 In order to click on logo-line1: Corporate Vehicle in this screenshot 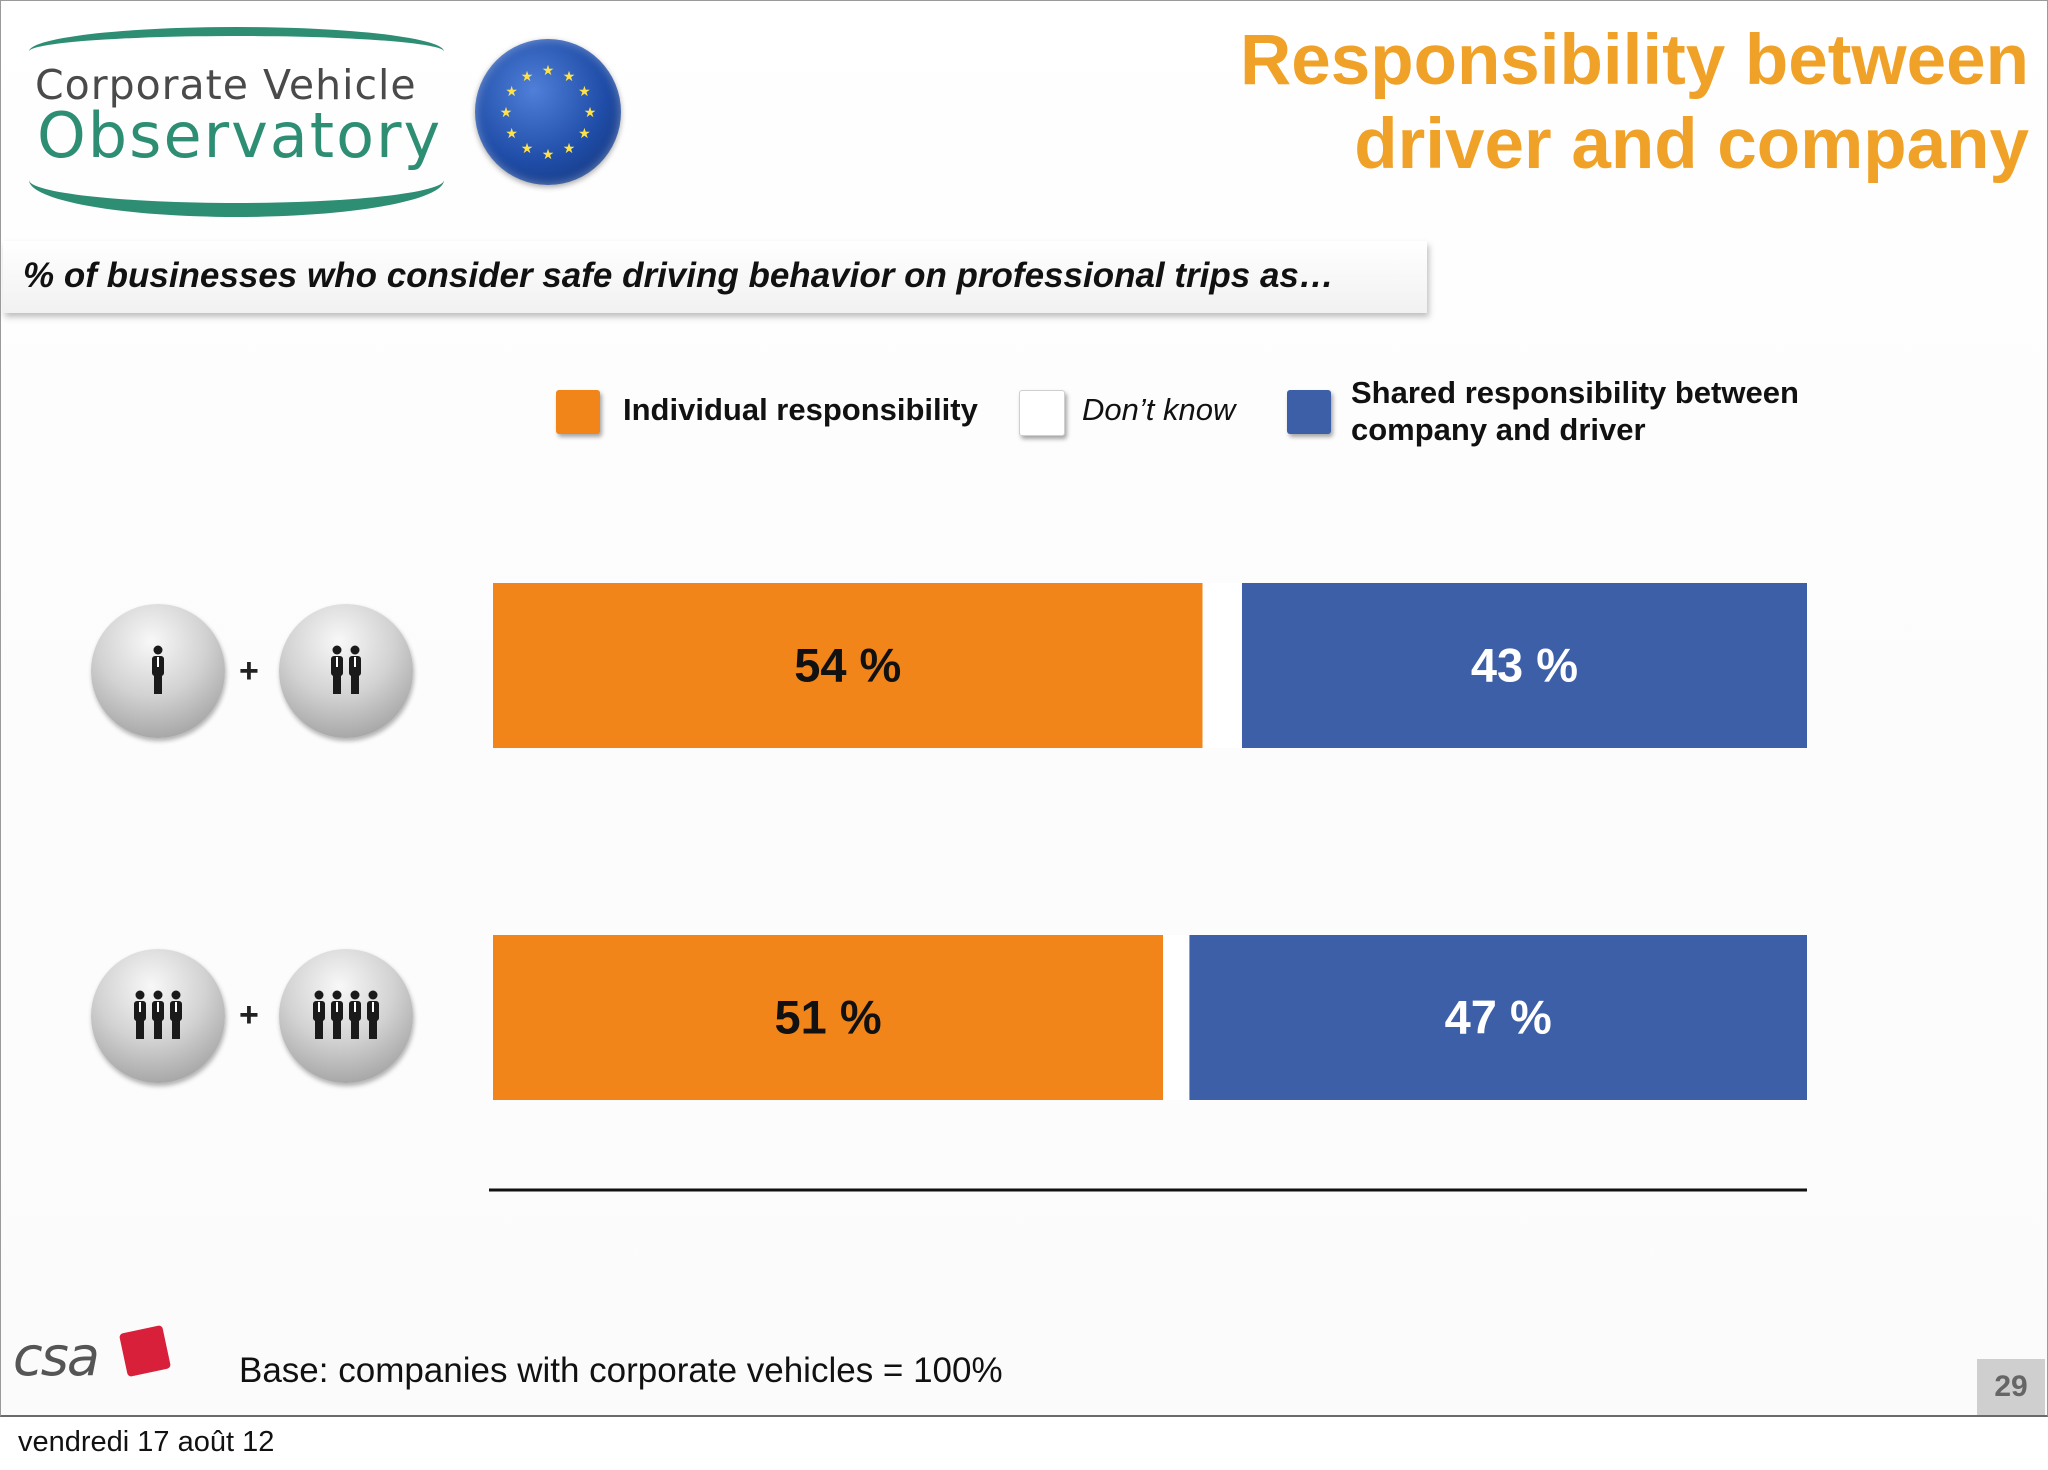, I will do `click(226, 85)`.